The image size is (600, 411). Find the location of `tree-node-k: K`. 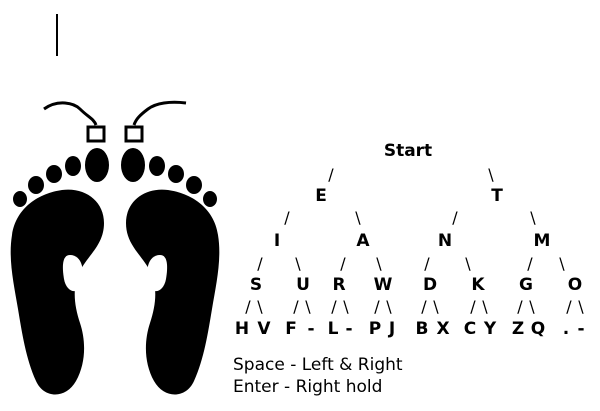

tree-node-k: K is located at coordinates (478, 285).